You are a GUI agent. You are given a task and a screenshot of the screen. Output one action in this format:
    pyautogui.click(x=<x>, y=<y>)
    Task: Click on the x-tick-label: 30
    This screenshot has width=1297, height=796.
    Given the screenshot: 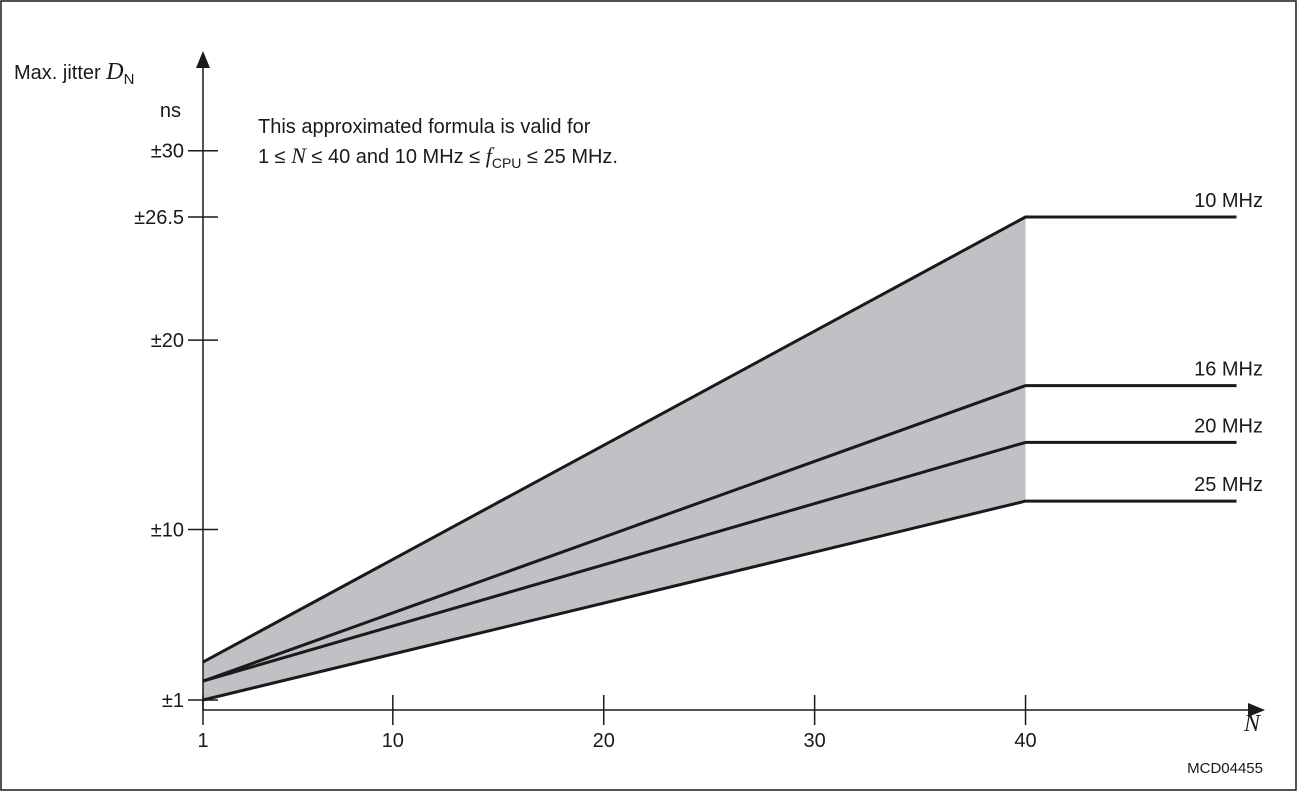 What is the action you would take?
    pyautogui.click(x=815, y=741)
    